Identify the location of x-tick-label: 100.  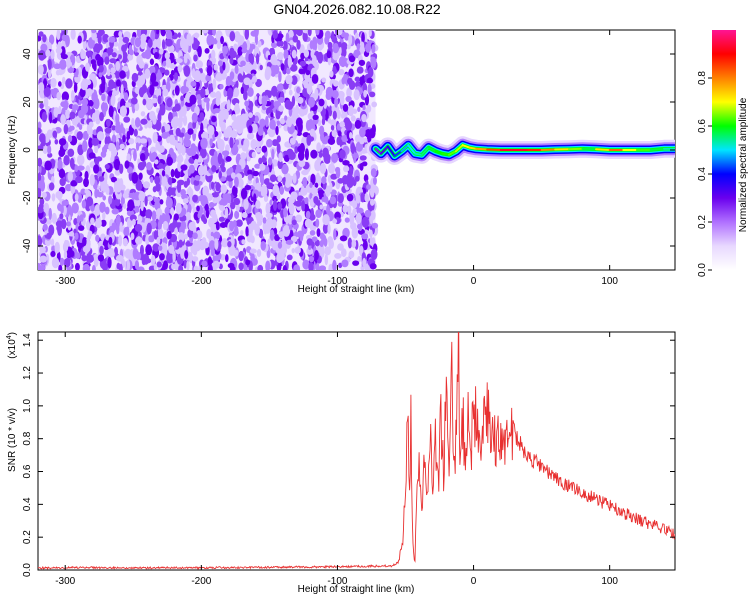
(609, 281).